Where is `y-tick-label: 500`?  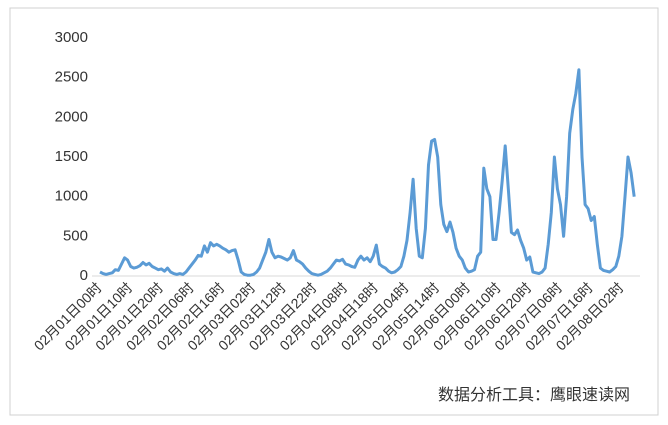
y-tick-label: 500 is located at coordinates (75, 235).